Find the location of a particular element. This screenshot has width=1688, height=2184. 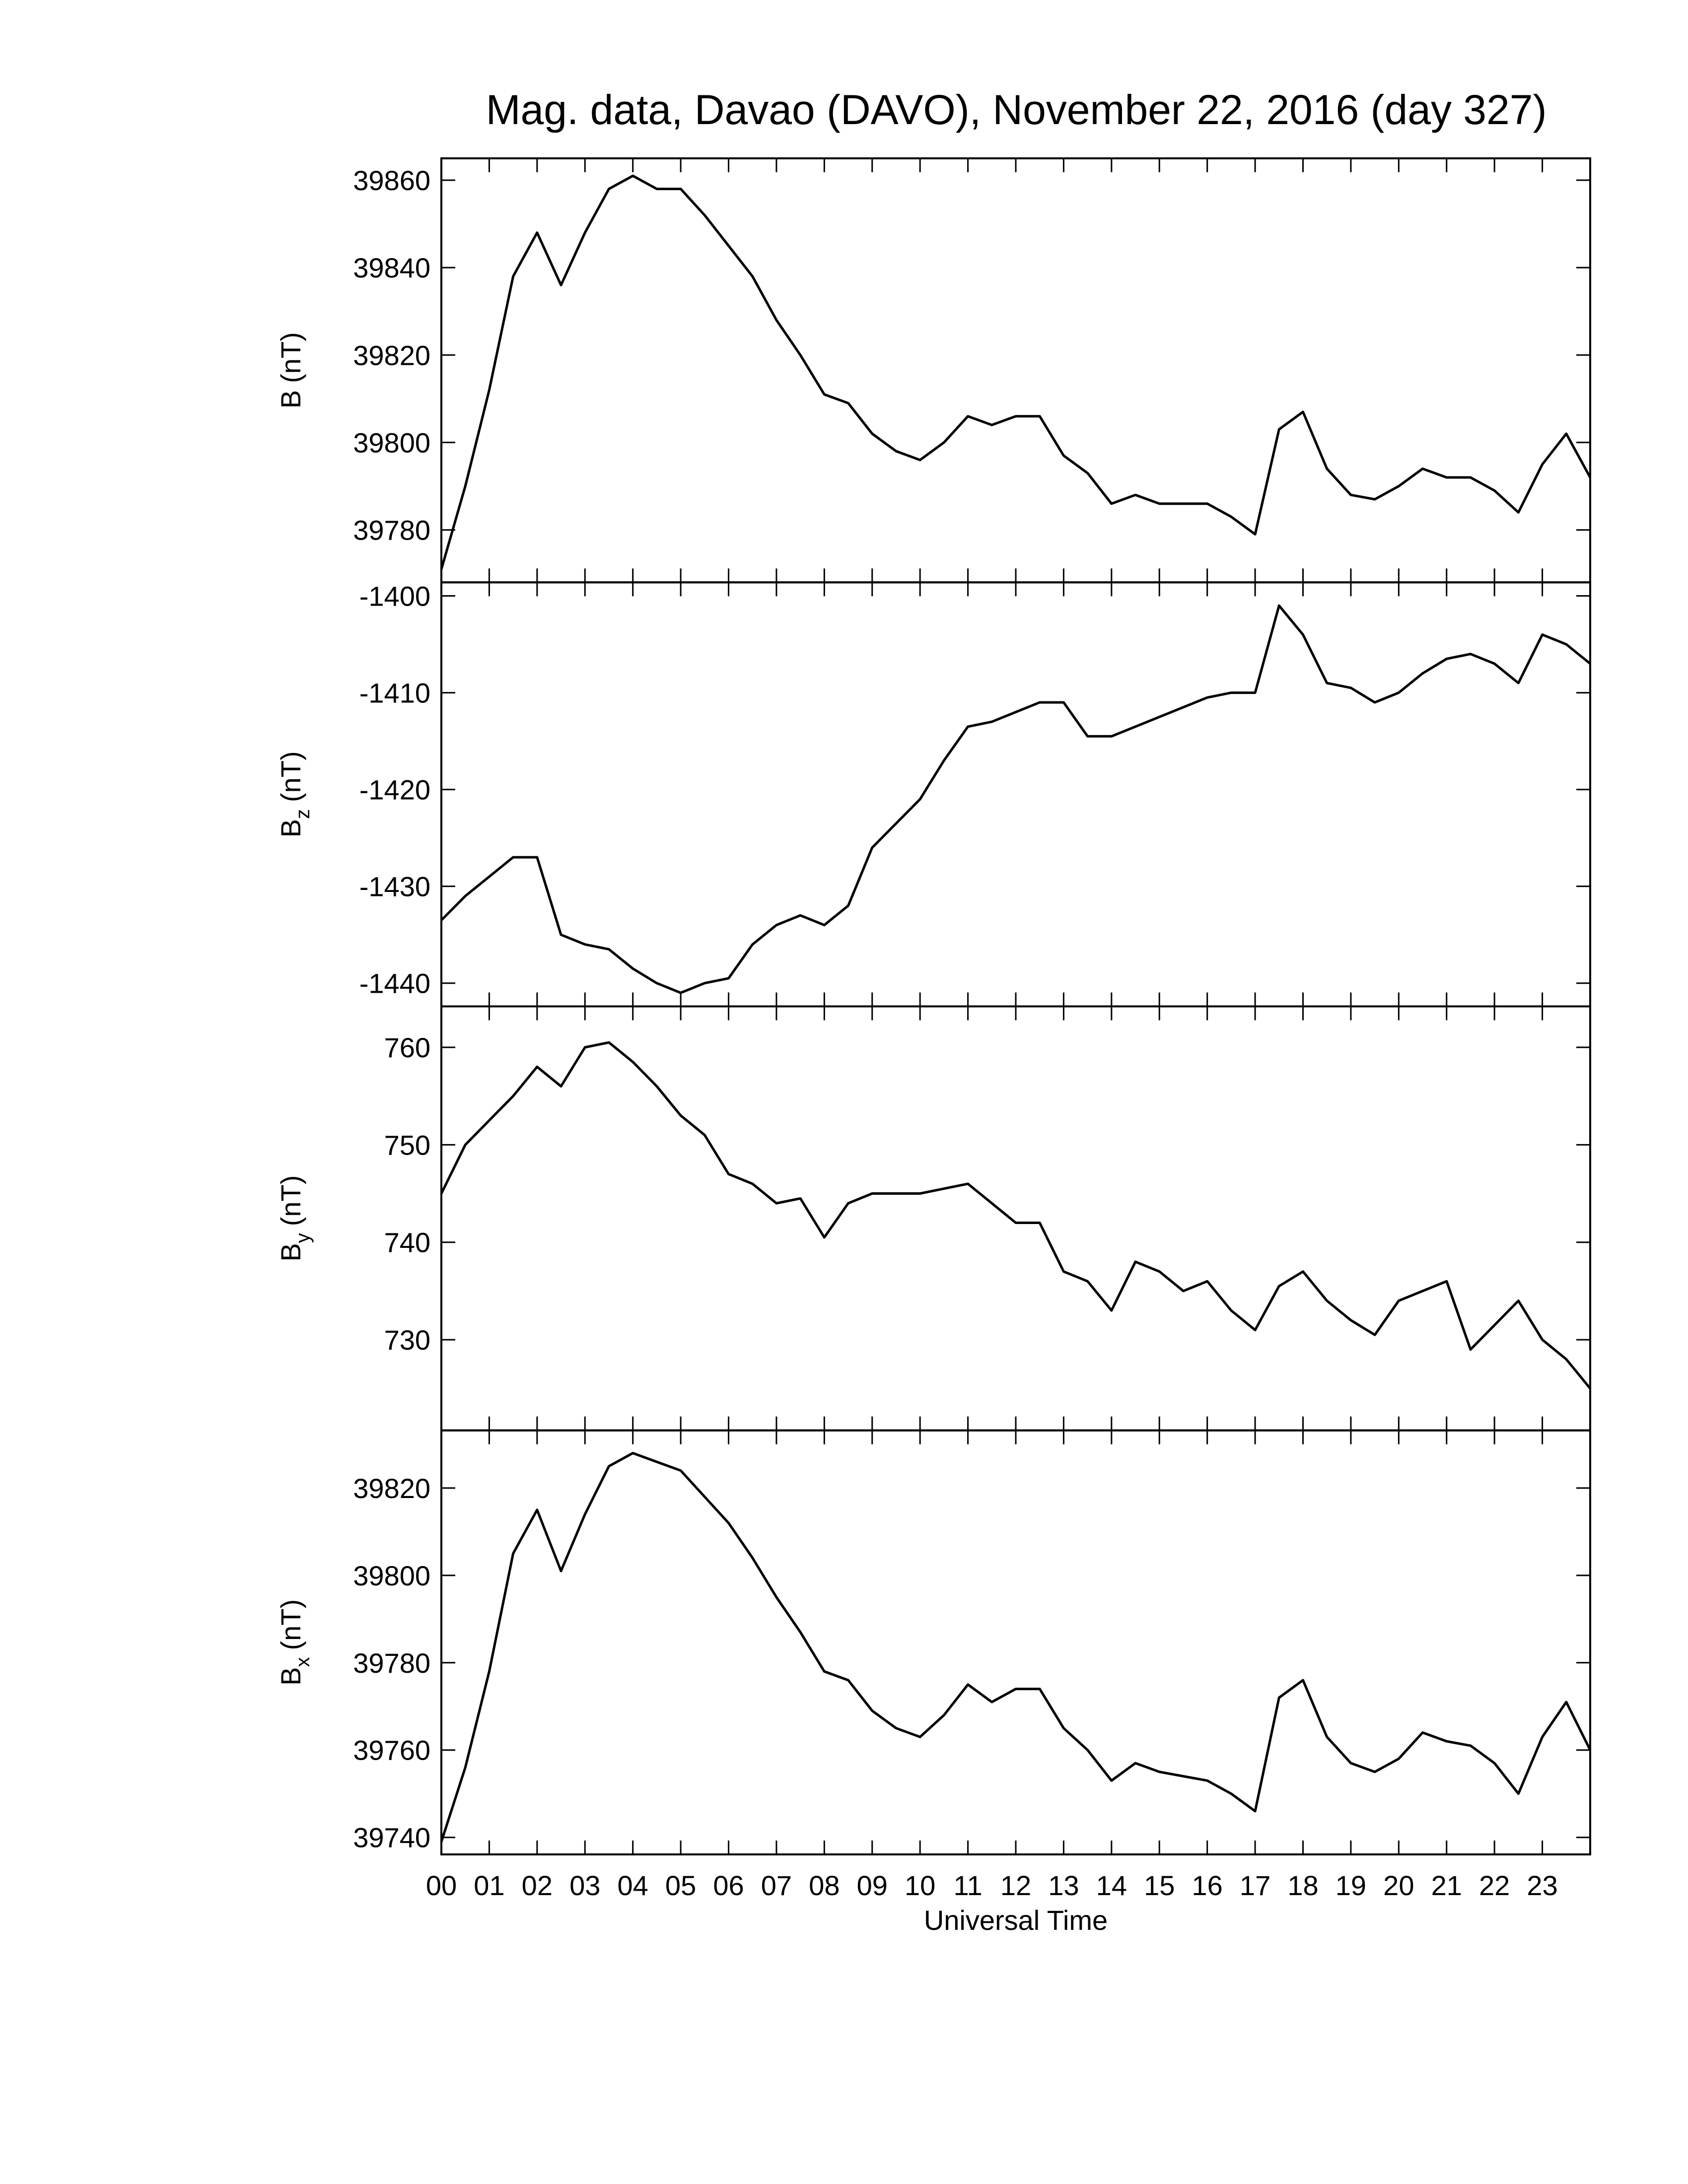

y-axis-label: By (nT) is located at coordinates (294, 1218).